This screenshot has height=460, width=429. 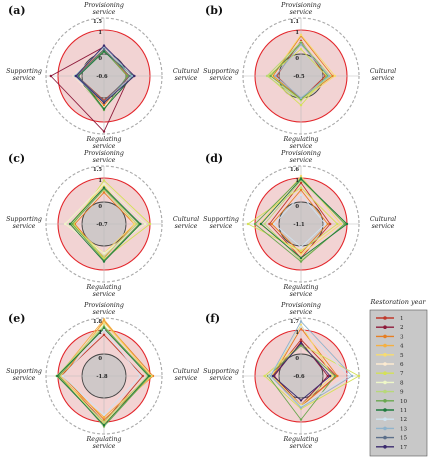 What do you see at coordinates (402, 374) in the screenshot?
I see `legend-label: 7` at bounding box center [402, 374].